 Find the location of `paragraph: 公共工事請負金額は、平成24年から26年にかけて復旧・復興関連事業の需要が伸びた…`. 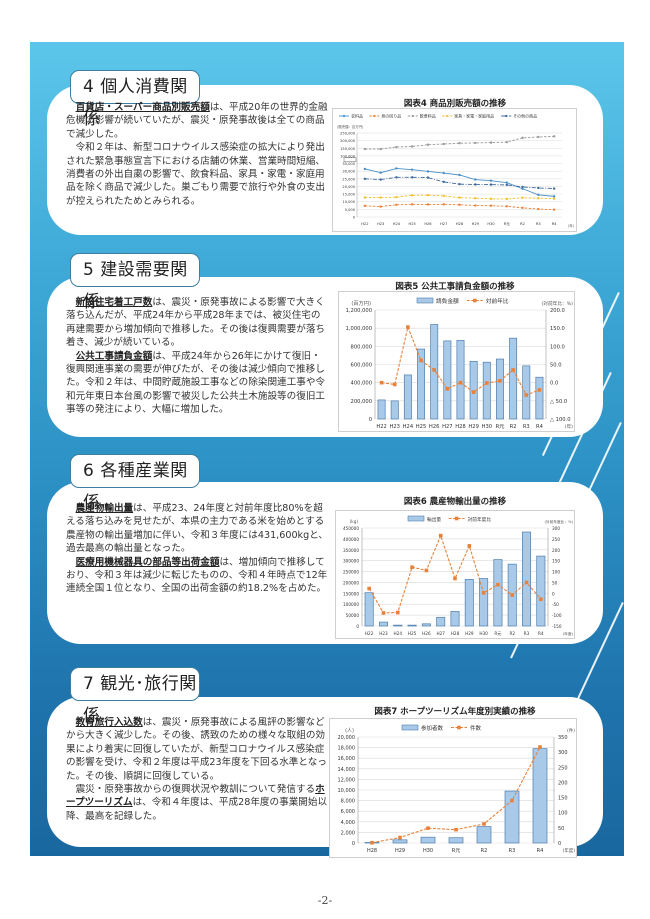

paragraph: 公共工事請負金額は、平成24年から26年にかけて復旧・復興関連事業の需要が伸びた… is located at coordinates (196, 383).